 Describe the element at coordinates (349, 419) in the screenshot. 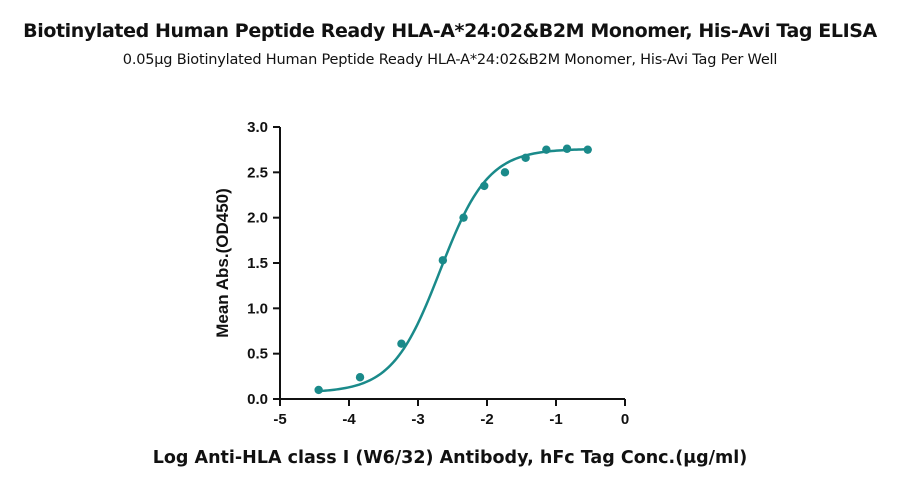

I see `x-tick-label: -4` at that location.